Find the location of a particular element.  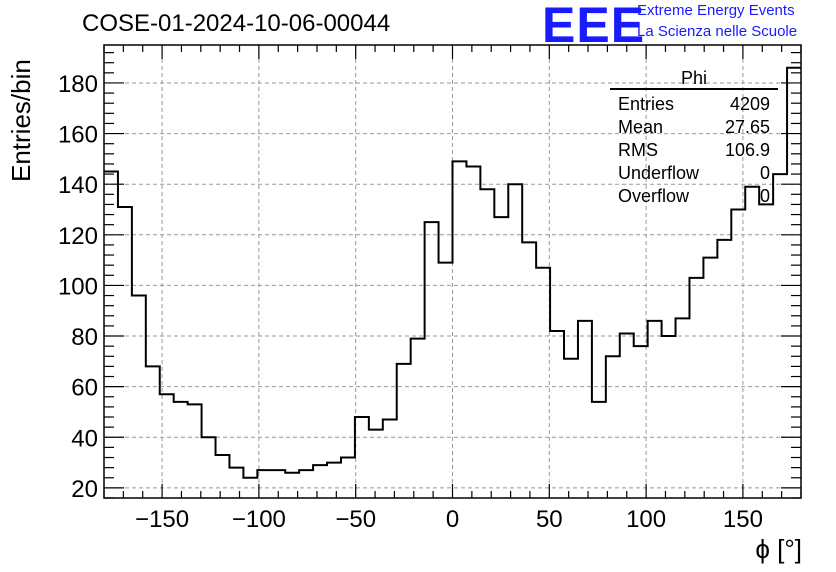

stats-label: Entries is located at coordinates (646, 104).